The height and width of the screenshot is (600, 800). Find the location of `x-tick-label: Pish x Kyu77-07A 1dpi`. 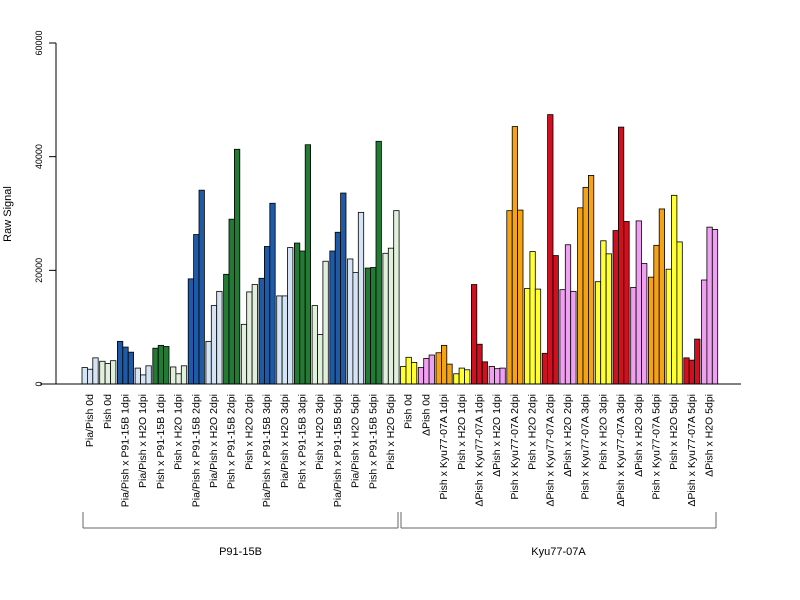

x-tick-label: Pish x Kyu77-07A 1dpi is located at coordinates (444, 447).